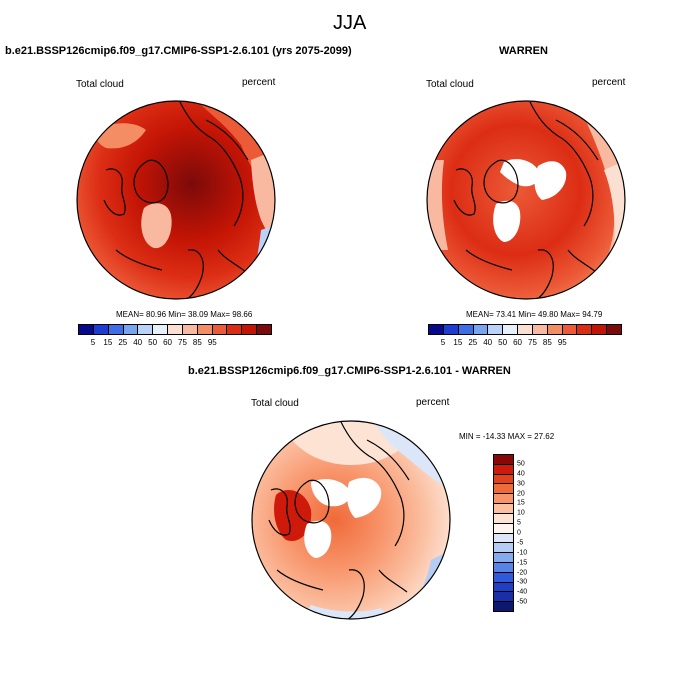 The height and width of the screenshot is (700, 700). I want to click on colorbar-tick-label: -40, so click(522, 592).